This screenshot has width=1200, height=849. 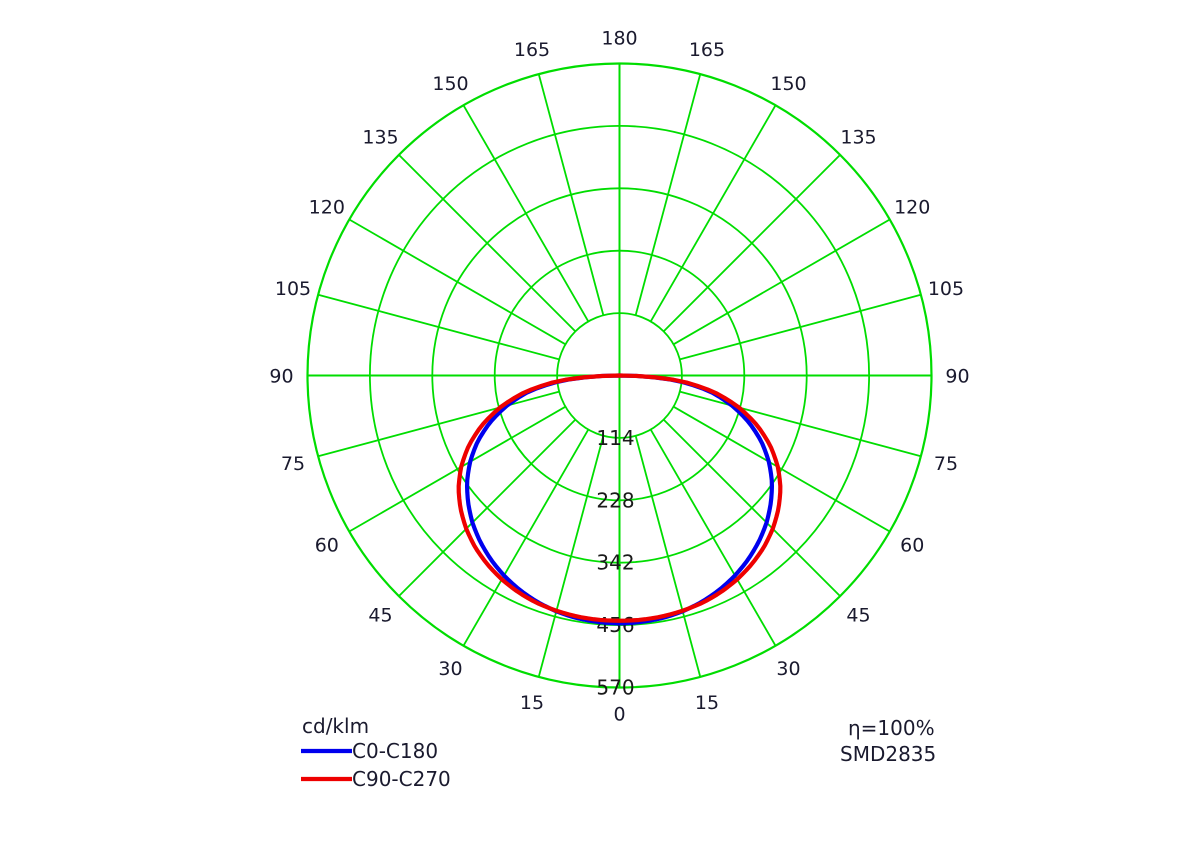 What do you see at coordinates (707, 50) in the screenshot?
I see `angle-label-right-165: 165` at bounding box center [707, 50].